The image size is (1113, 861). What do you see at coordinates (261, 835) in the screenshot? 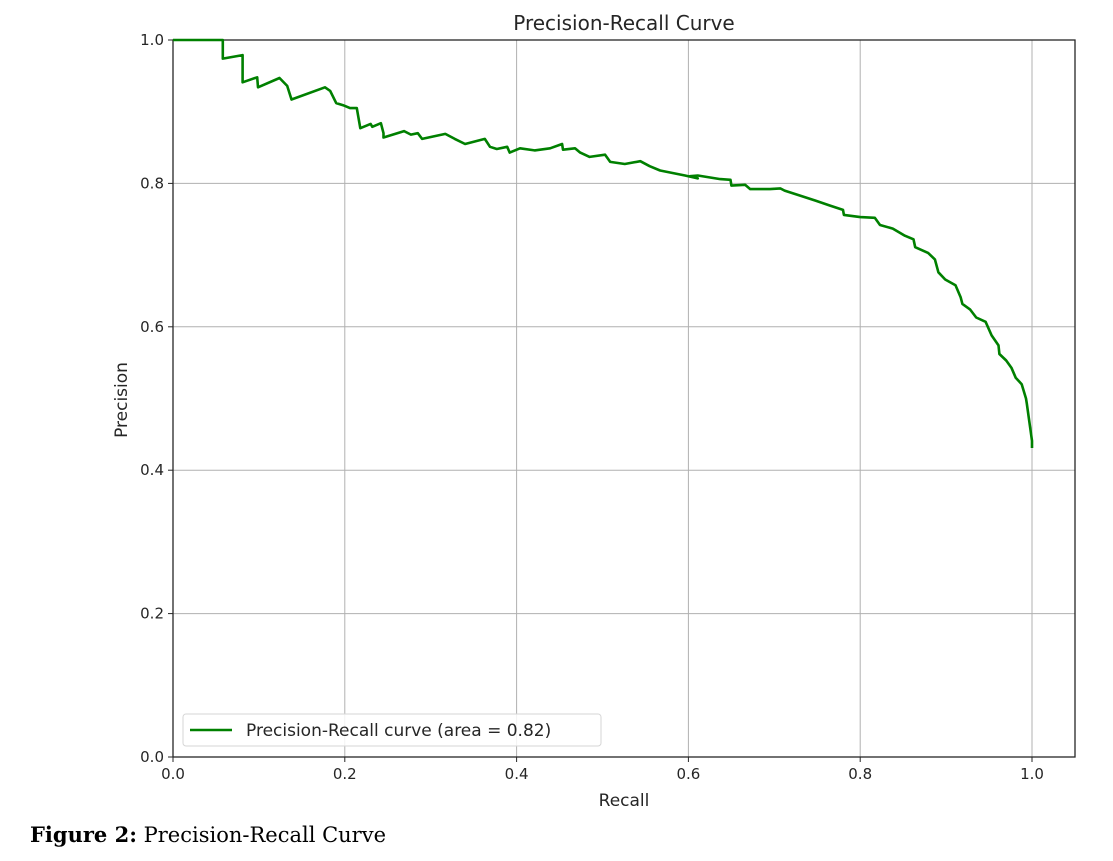
I see `figure-caption-text: Precision-Recall Curve` at bounding box center [261, 835].